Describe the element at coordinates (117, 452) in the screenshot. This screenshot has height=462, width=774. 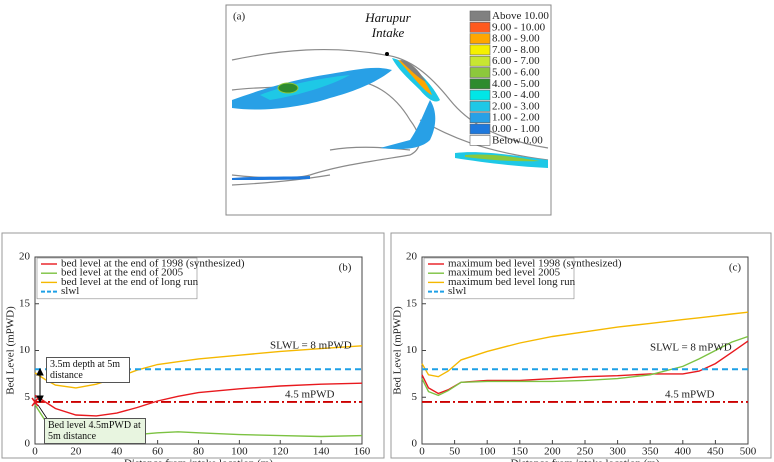
I see `x-tick-label: 40` at that location.